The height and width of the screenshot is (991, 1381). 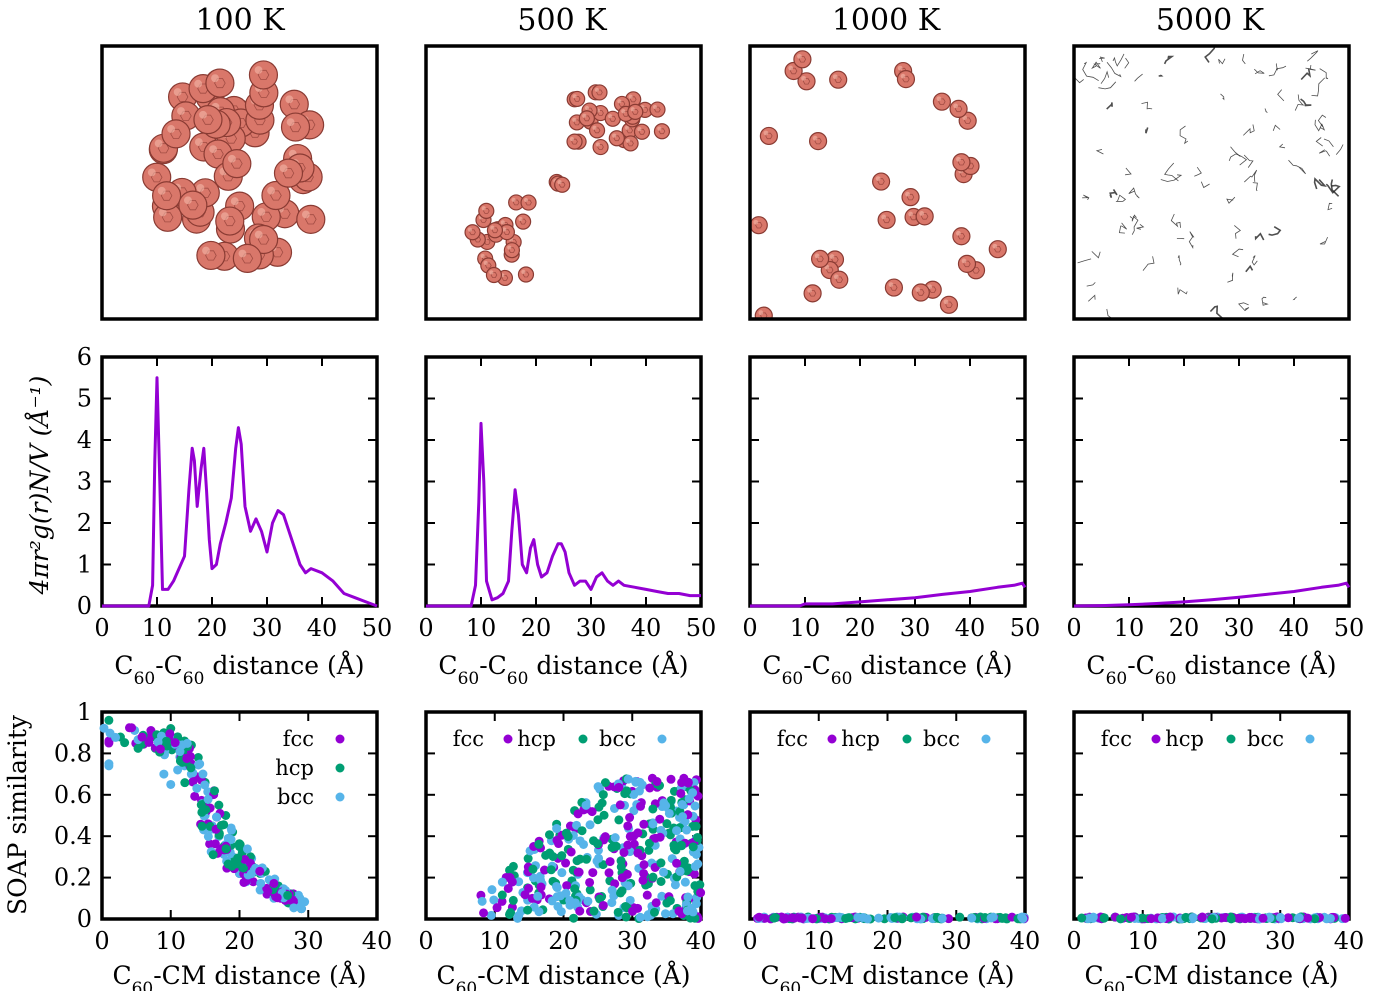 What do you see at coordinates (567, 850) in the screenshot?
I see `soap-plot-500k: 0 10 20 30 40 fcc hcp bcc C60-CM distance (Å)` at bounding box center [567, 850].